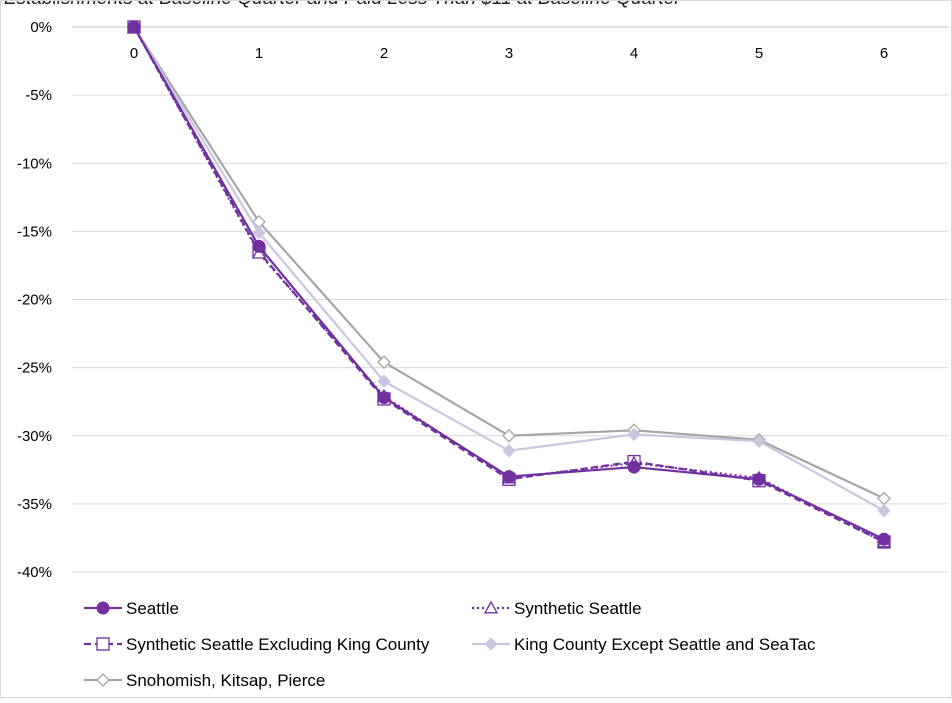  What do you see at coordinates (134, 53) in the screenshot?
I see `x-tick-label: 0` at bounding box center [134, 53].